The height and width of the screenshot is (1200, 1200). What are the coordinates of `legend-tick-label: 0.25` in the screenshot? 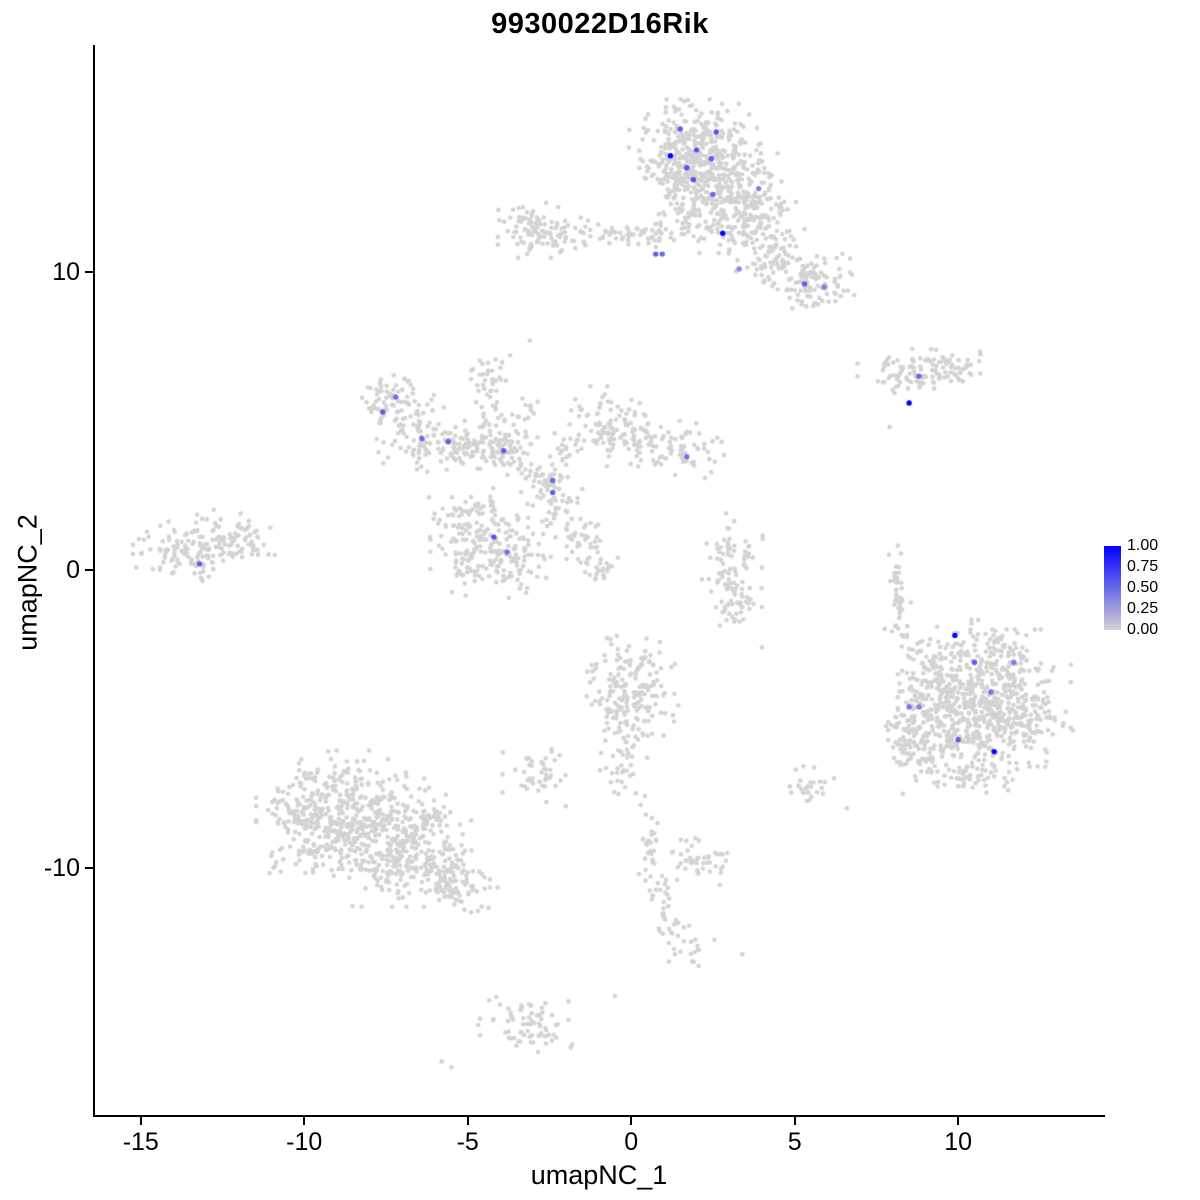 It's located at (1143, 608).